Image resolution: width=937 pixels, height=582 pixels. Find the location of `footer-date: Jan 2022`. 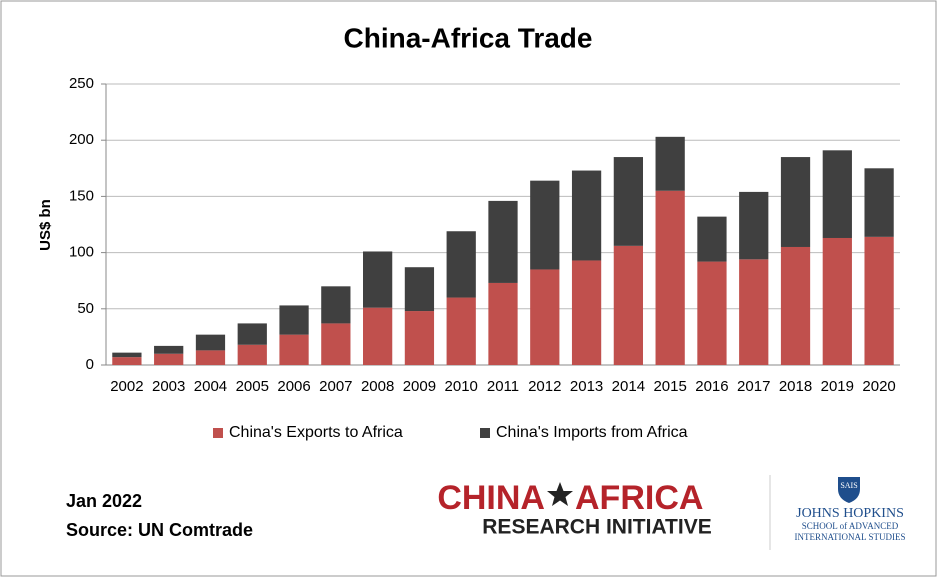

footer-date: Jan 2022 is located at coordinates (104, 501).